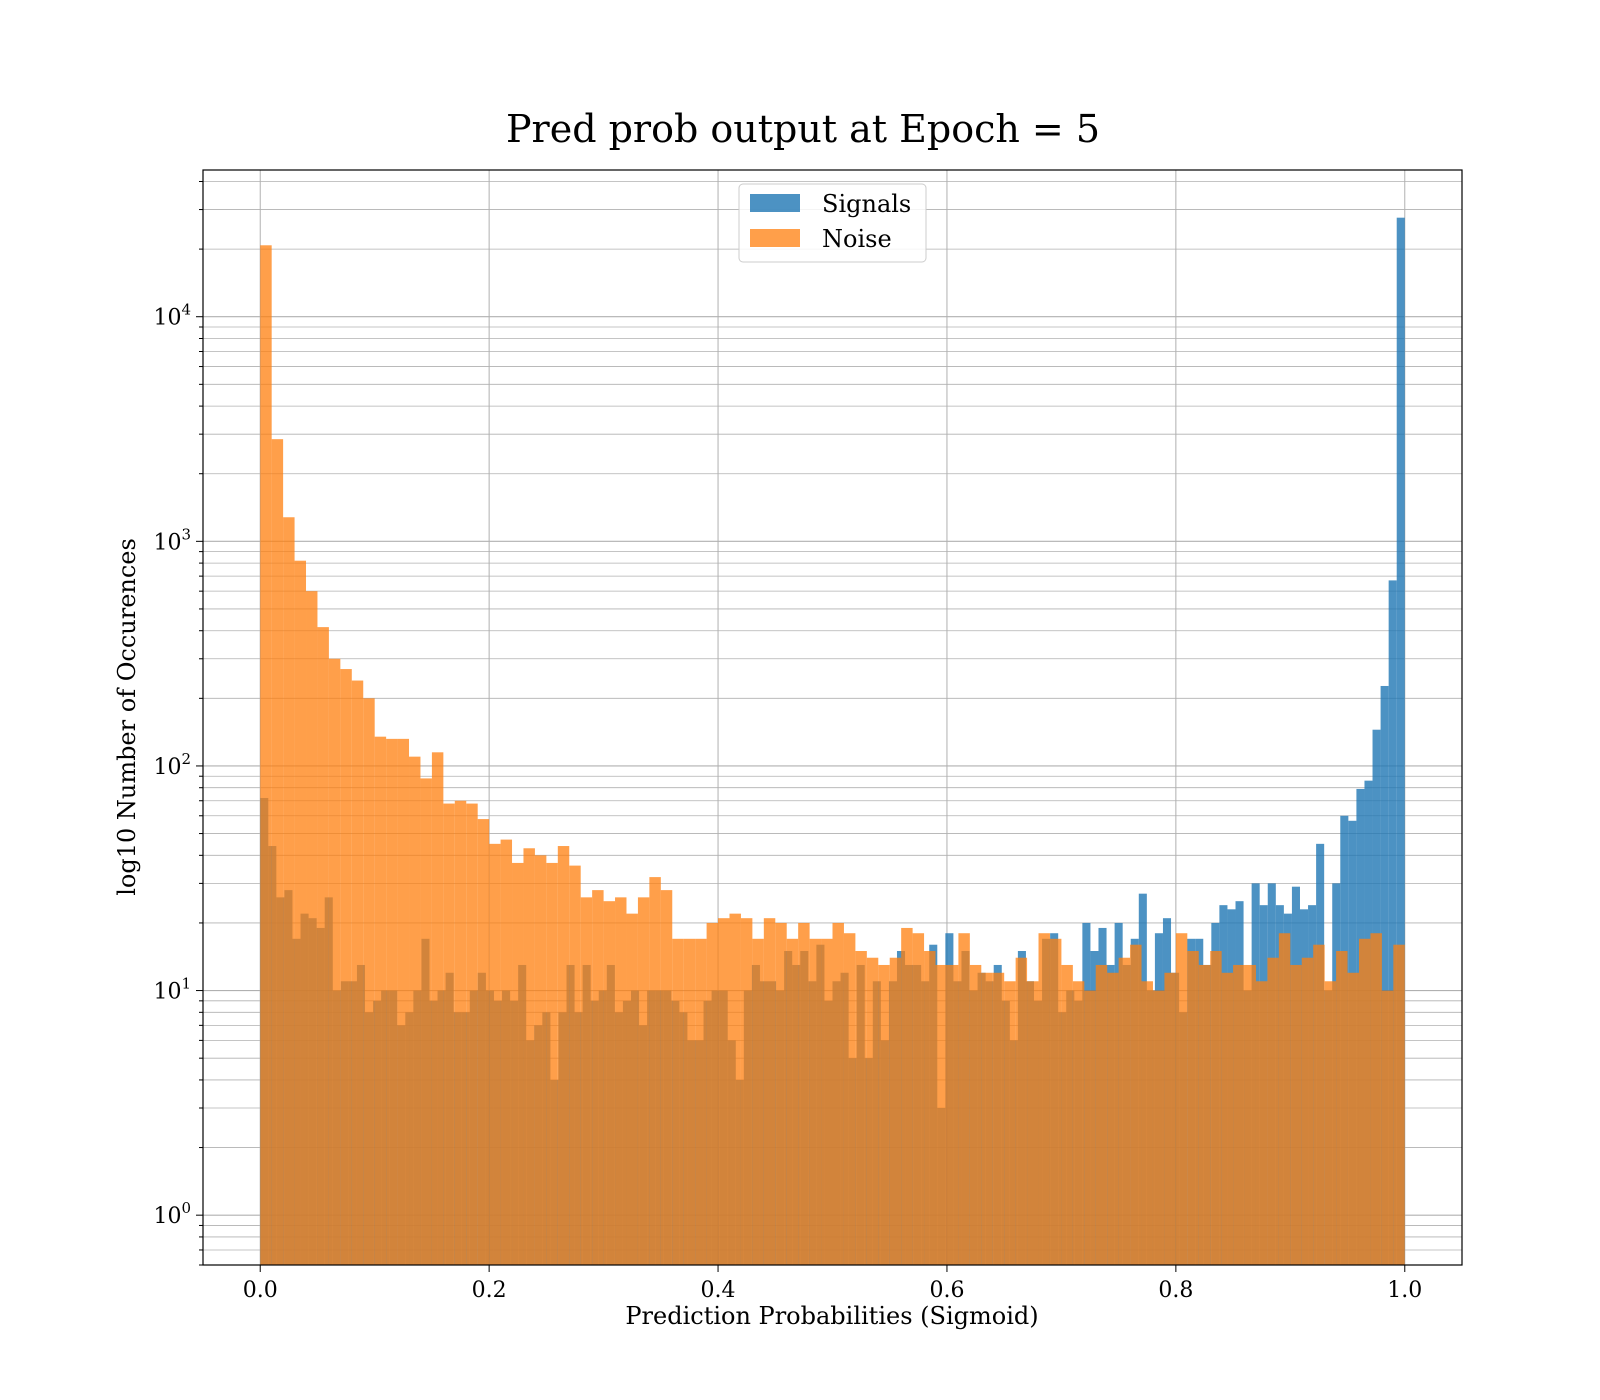 The width and height of the screenshot is (1600, 1400). Describe the element at coordinates (172, 316) in the screenshot. I see `y-tick-label: 10⁴` at that location.